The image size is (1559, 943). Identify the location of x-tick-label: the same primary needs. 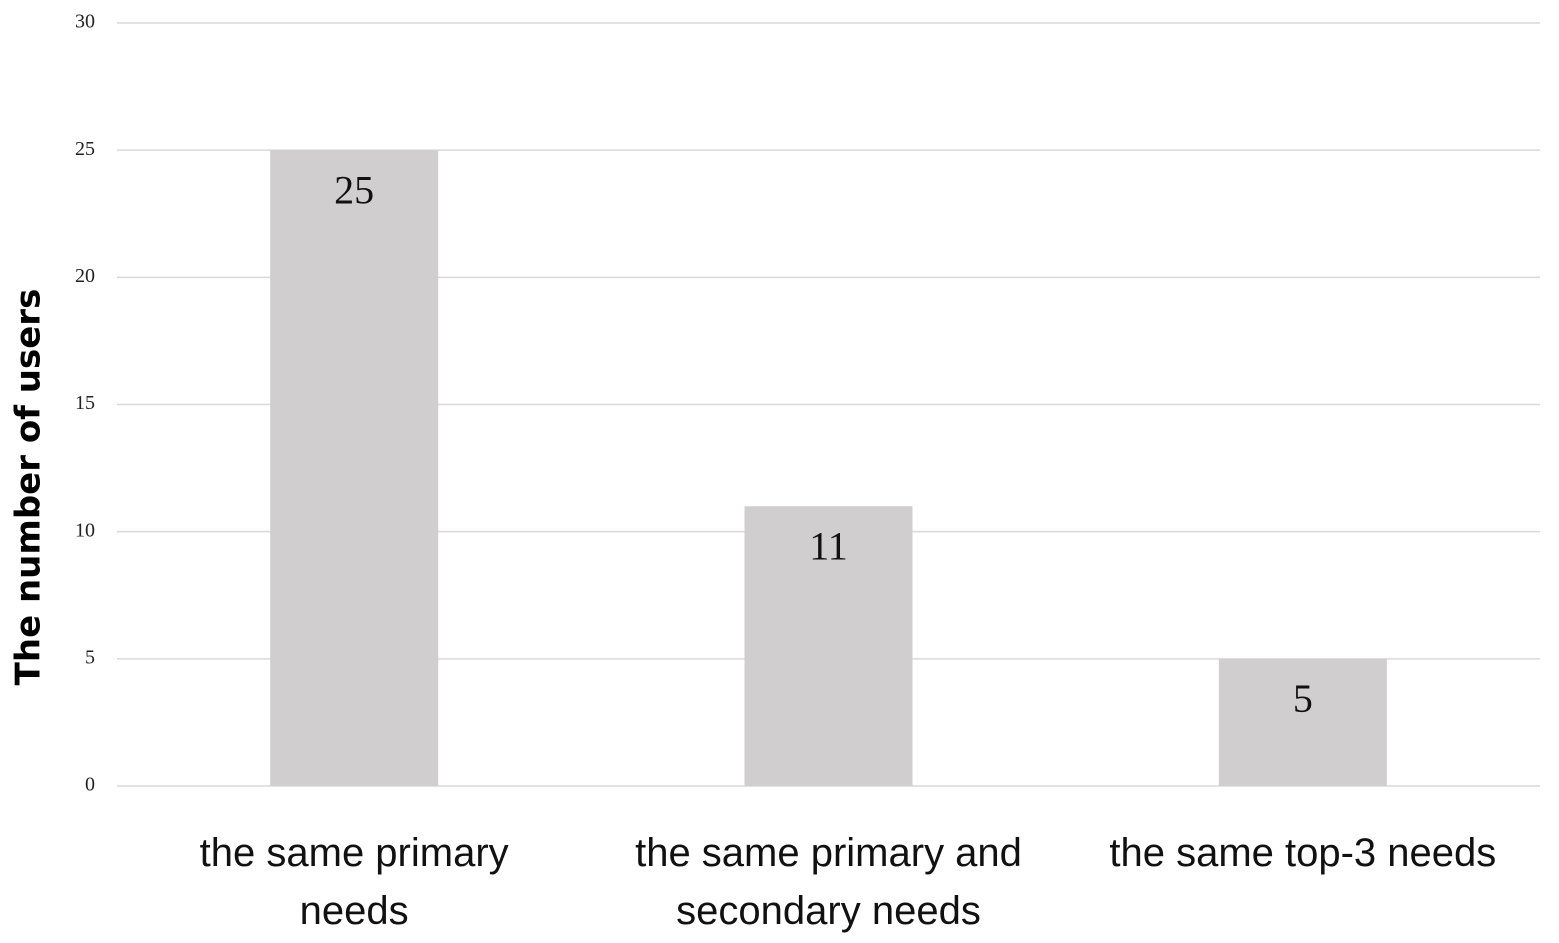
(354, 882).